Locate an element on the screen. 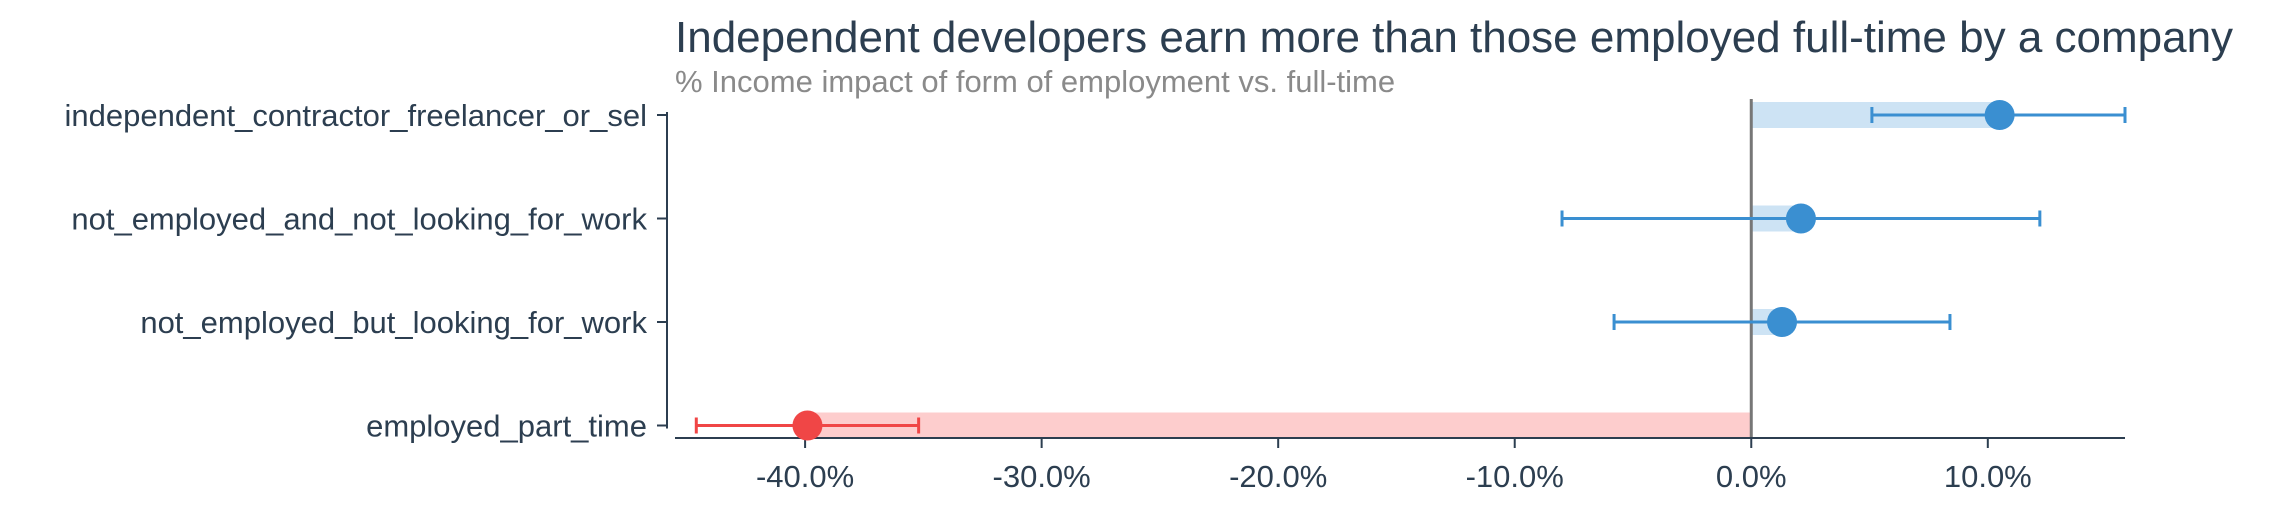  x-tick-label: -20.0% is located at coordinates (1278, 476).